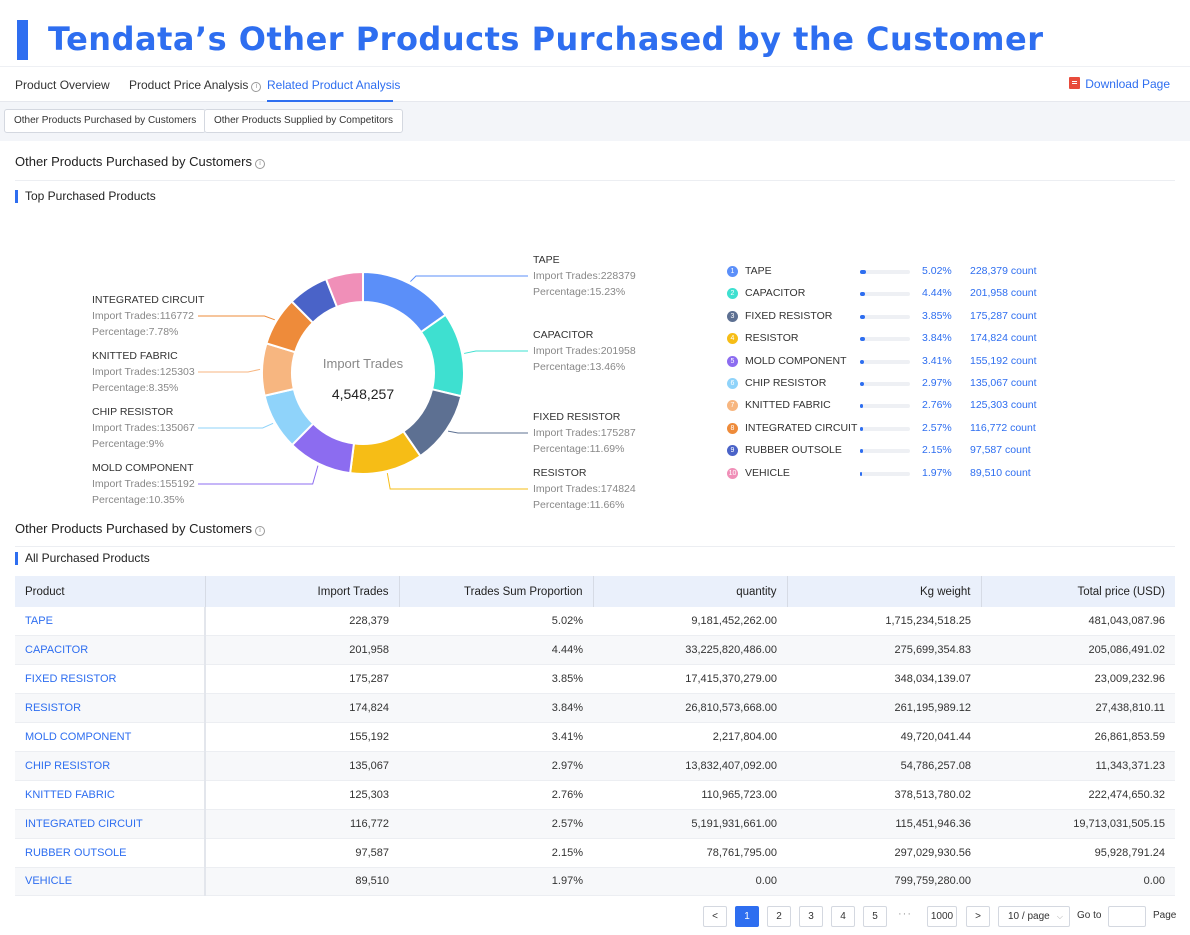 The height and width of the screenshot is (935, 1190). I want to click on import-trades-donut-chart, so click(363, 380).